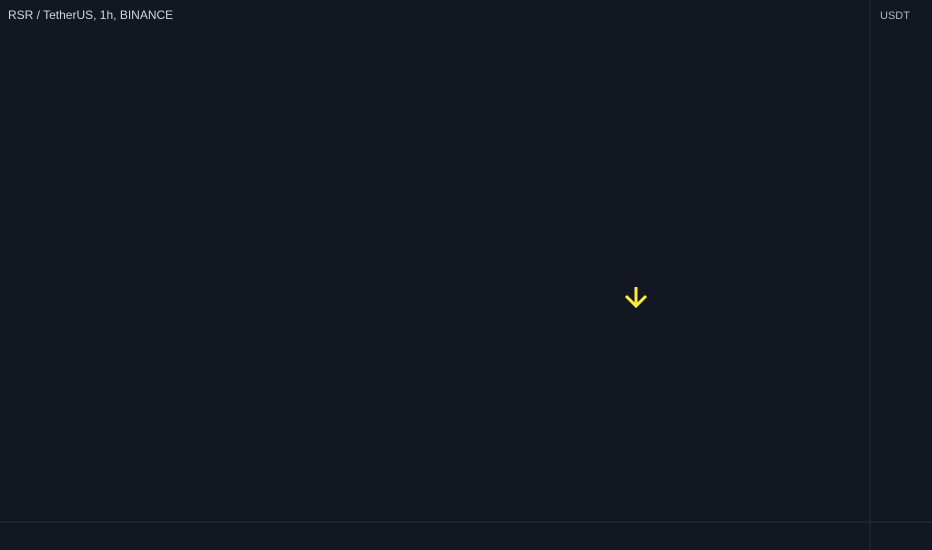 Image resolution: width=932 pixels, height=550 pixels. What do you see at coordinates (895, 16) in the screenshot?
I see `currency: USDT` at bounding box center [895, 16].